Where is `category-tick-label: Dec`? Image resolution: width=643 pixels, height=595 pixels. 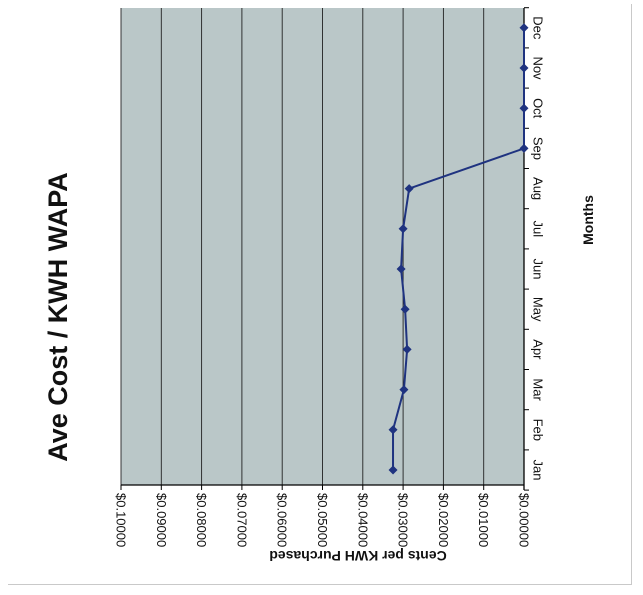
category-tick-label: Dec is located at coordinates (538, 28).